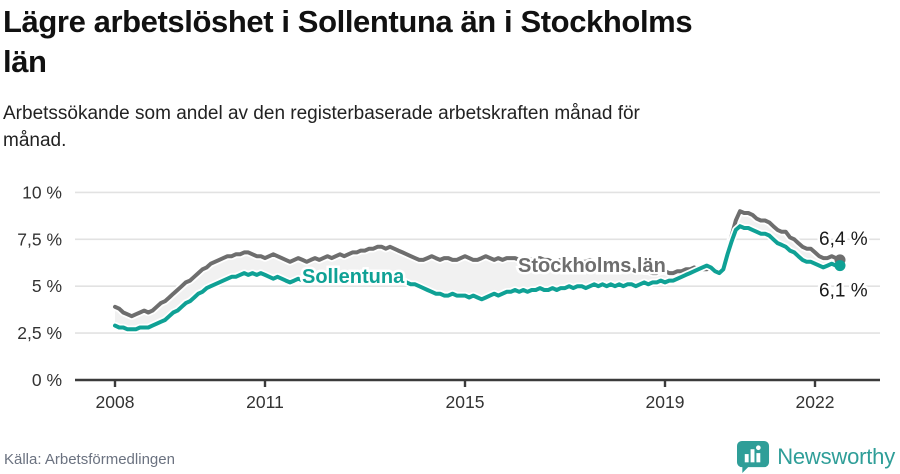 The width and height of the screenshot is (900, 474). What do you see at coordinates (353, 277) in the screenshot?
I see `series-label-sollentuna: Sollentuna` at bounding box center [353, 277].